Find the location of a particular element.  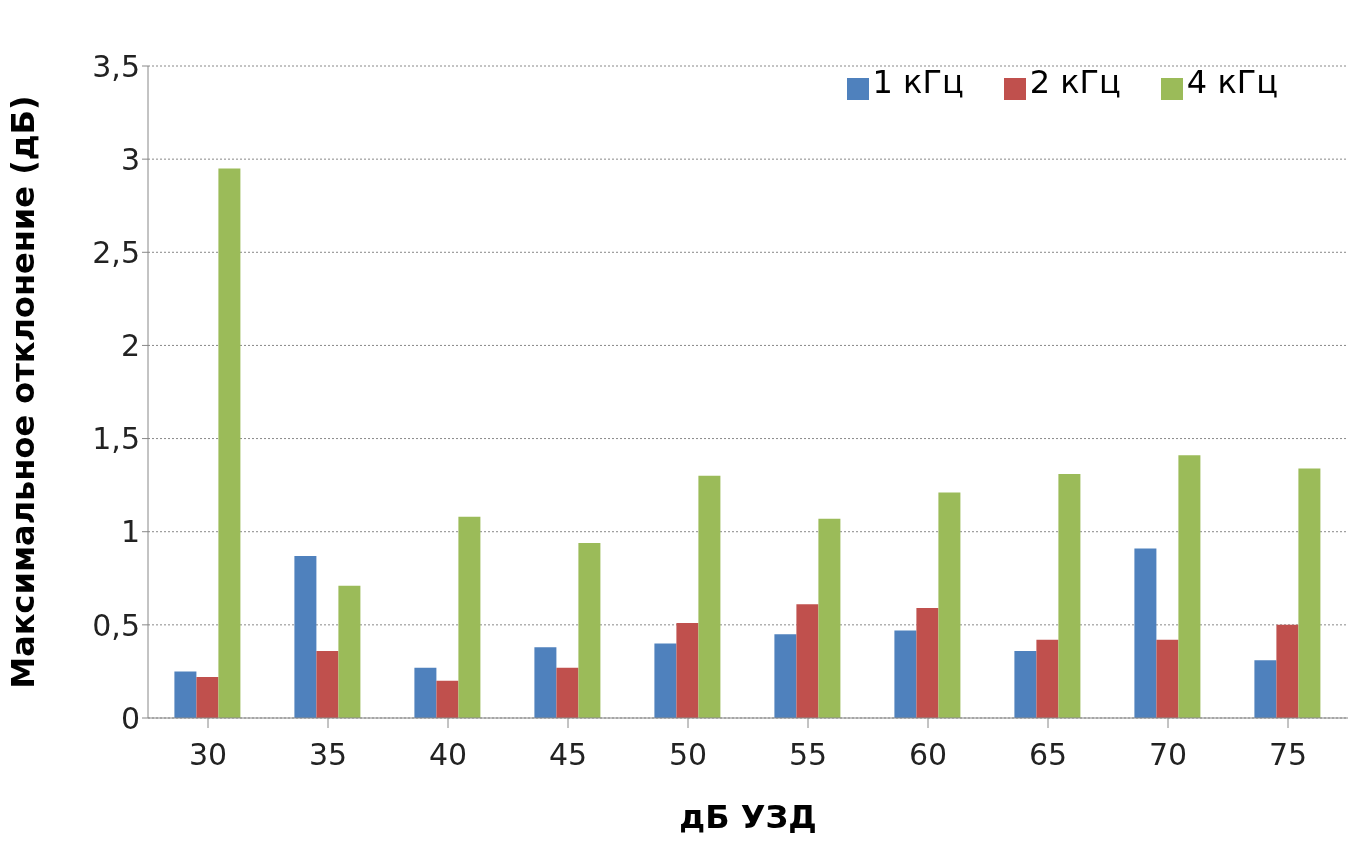

x-tick-label: 70 is located at coordinates (1168, 755).